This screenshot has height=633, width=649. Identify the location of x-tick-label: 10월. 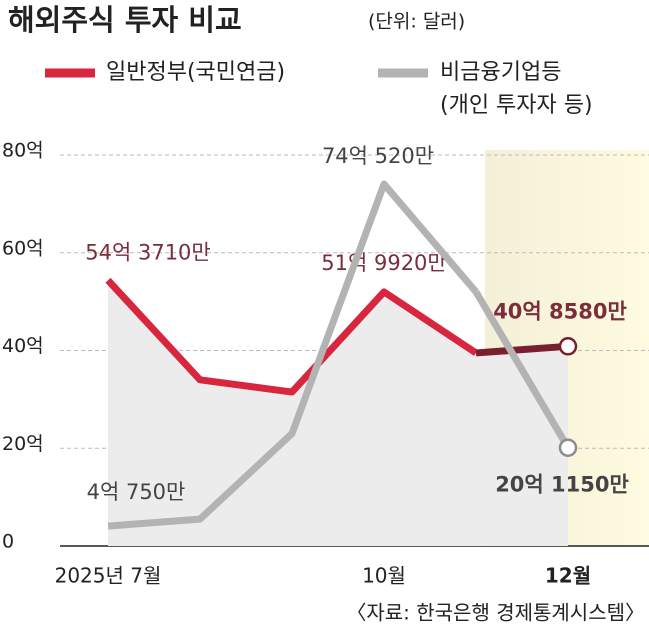
(384, 576).